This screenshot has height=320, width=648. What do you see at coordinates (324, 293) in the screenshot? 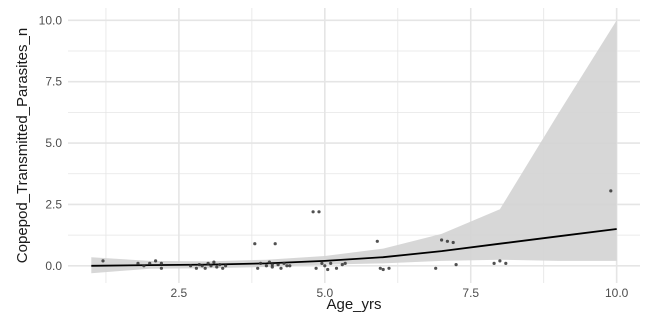
I see `x-tick-label: 5.0` at bounding box center [324, 293].